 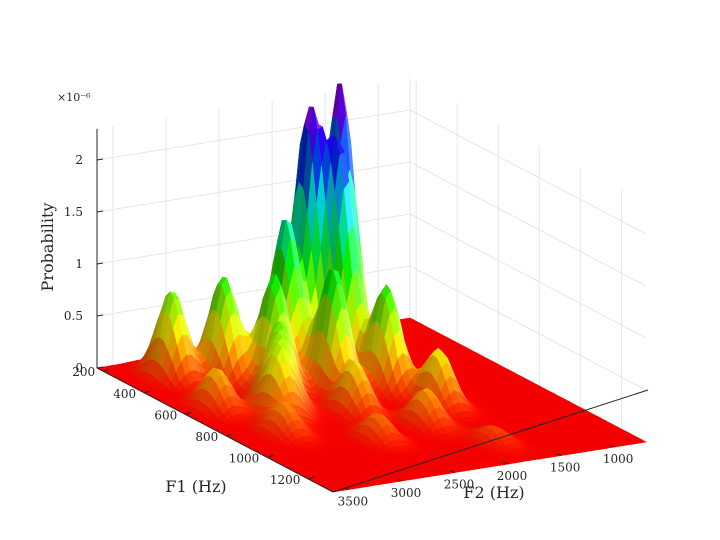 I want to click on z-tick-label: 1, so click(x=79, y=264).